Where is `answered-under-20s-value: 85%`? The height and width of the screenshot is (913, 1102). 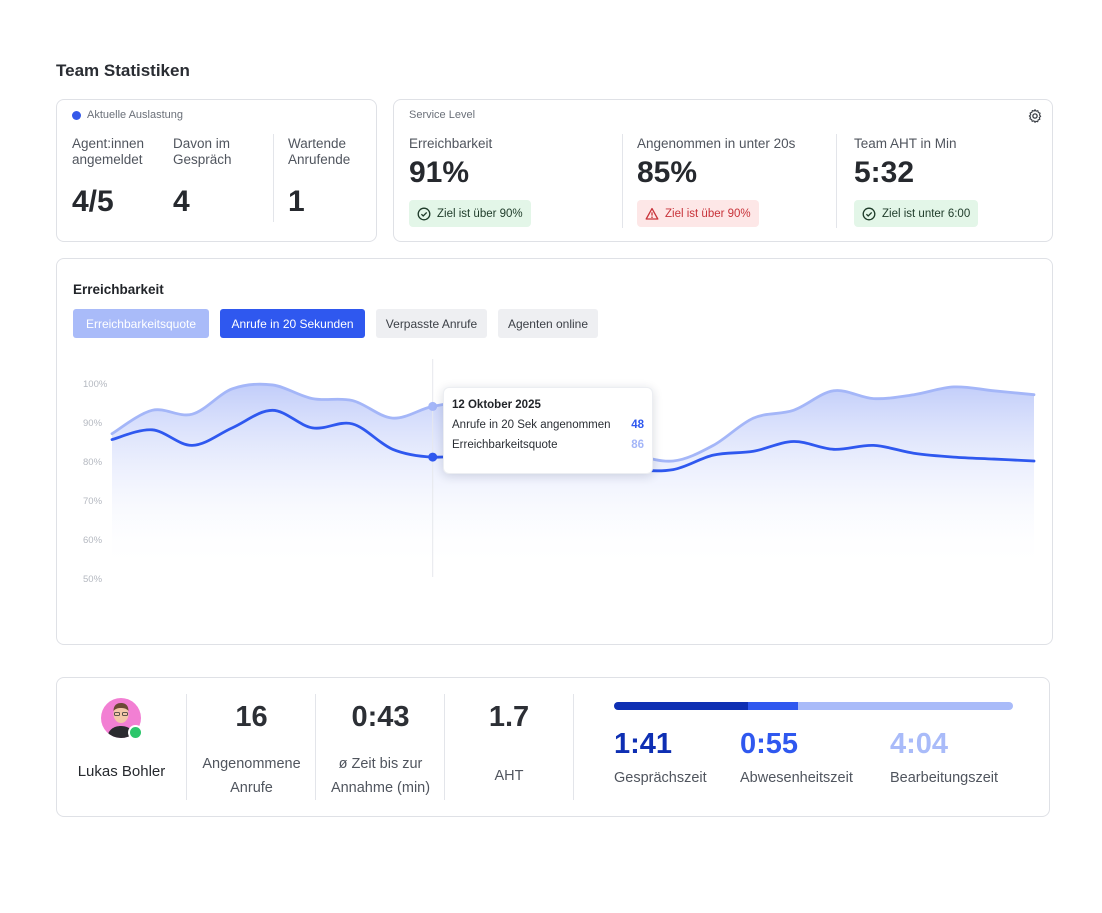
answered-under-20s-value: 85% is located at coordinates (667, 172).